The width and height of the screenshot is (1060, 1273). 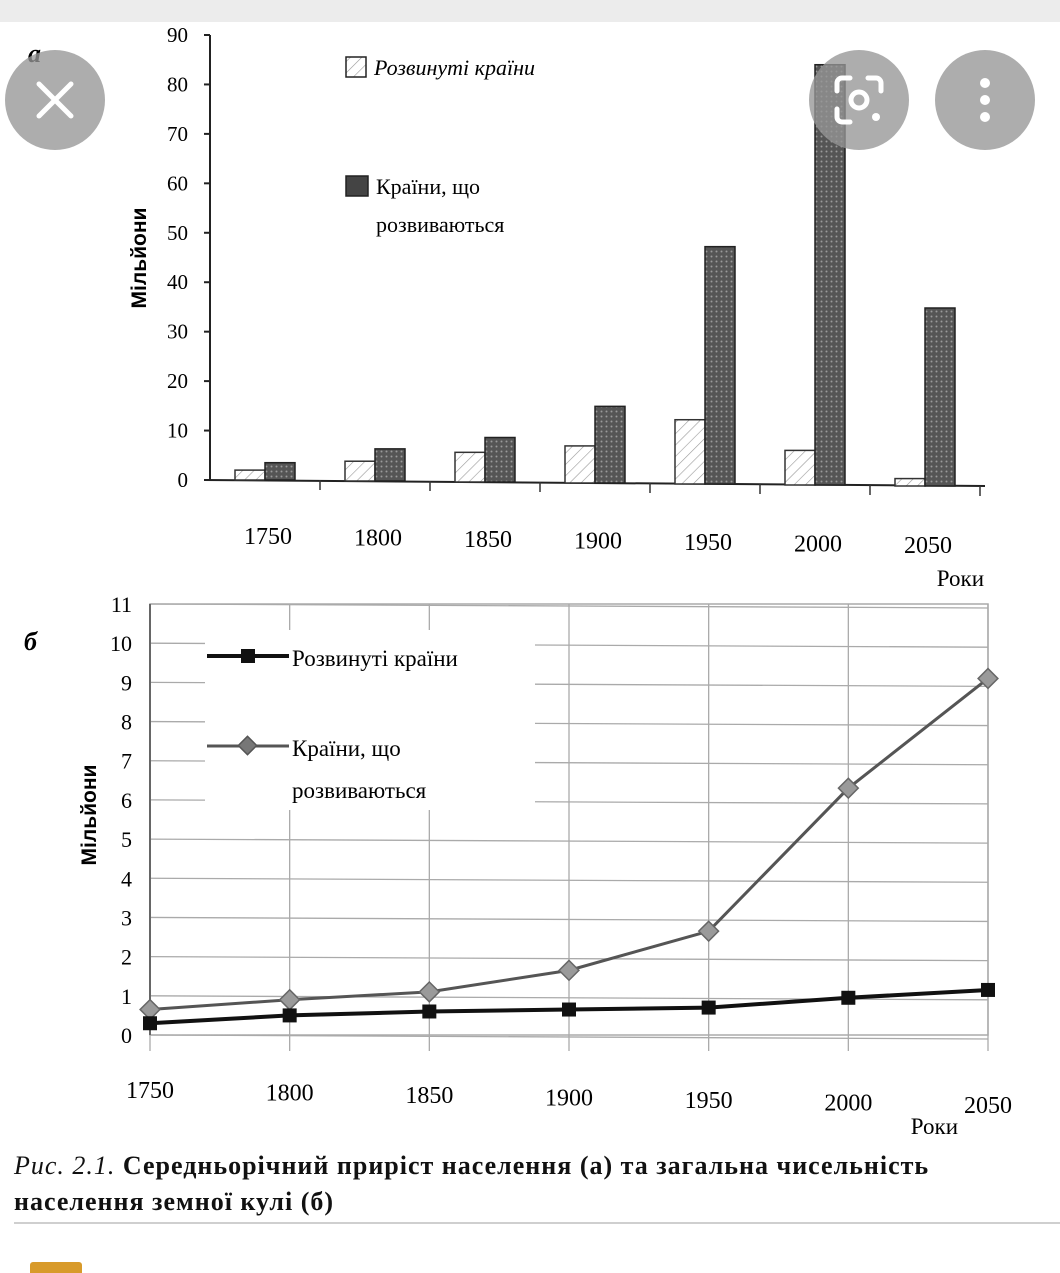 I want to click on y-tick-label: 11, so click(x=121, y=604).